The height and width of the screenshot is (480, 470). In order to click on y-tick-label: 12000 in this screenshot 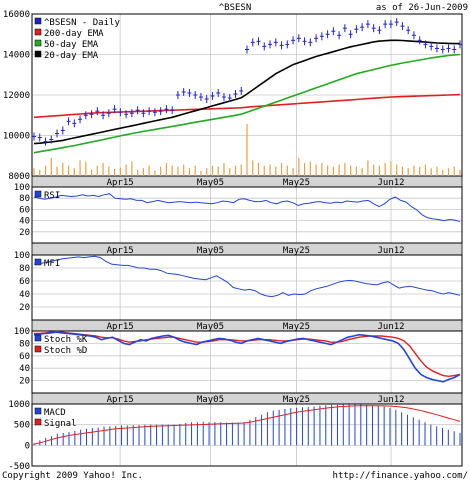, I will do `click(16, 96)`.